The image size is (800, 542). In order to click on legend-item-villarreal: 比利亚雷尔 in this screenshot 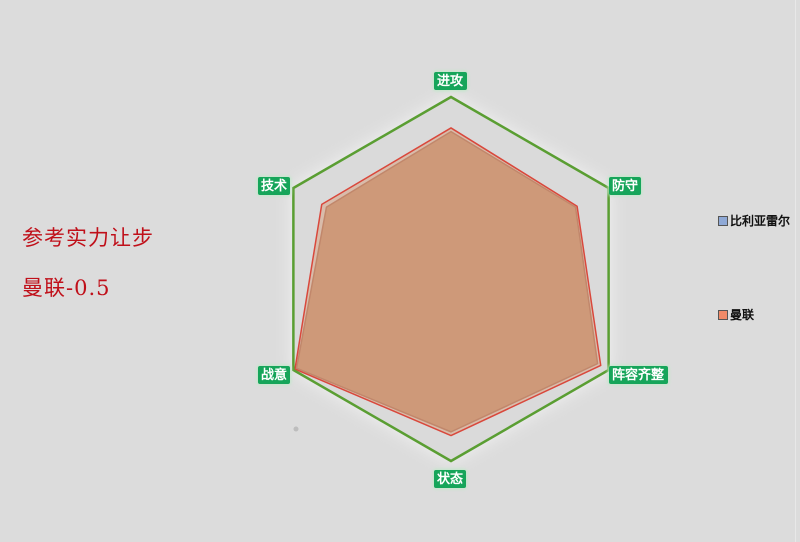, I will do `click(754, 220)`.